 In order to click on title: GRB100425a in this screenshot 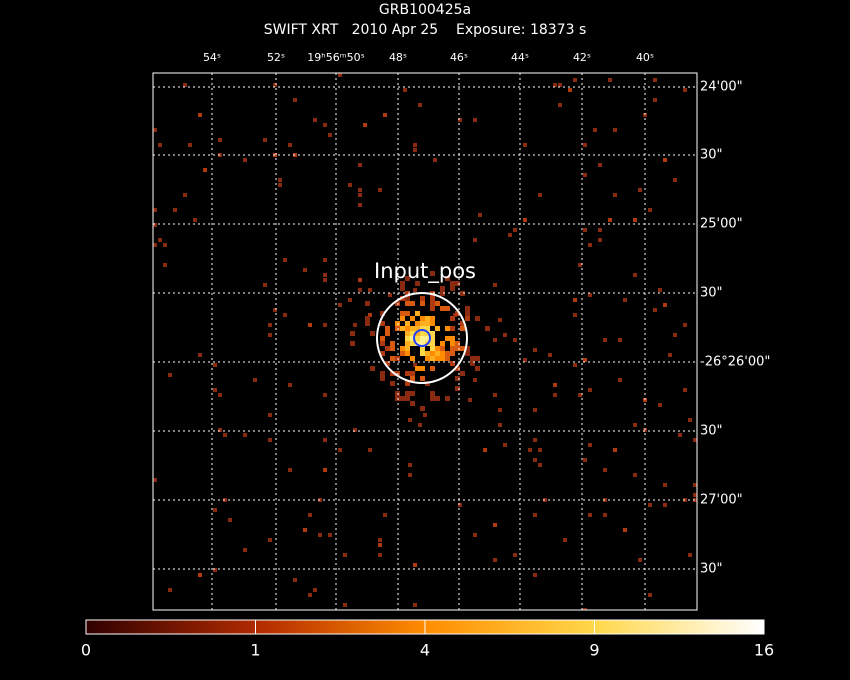, I will do `click(425, 10)`.